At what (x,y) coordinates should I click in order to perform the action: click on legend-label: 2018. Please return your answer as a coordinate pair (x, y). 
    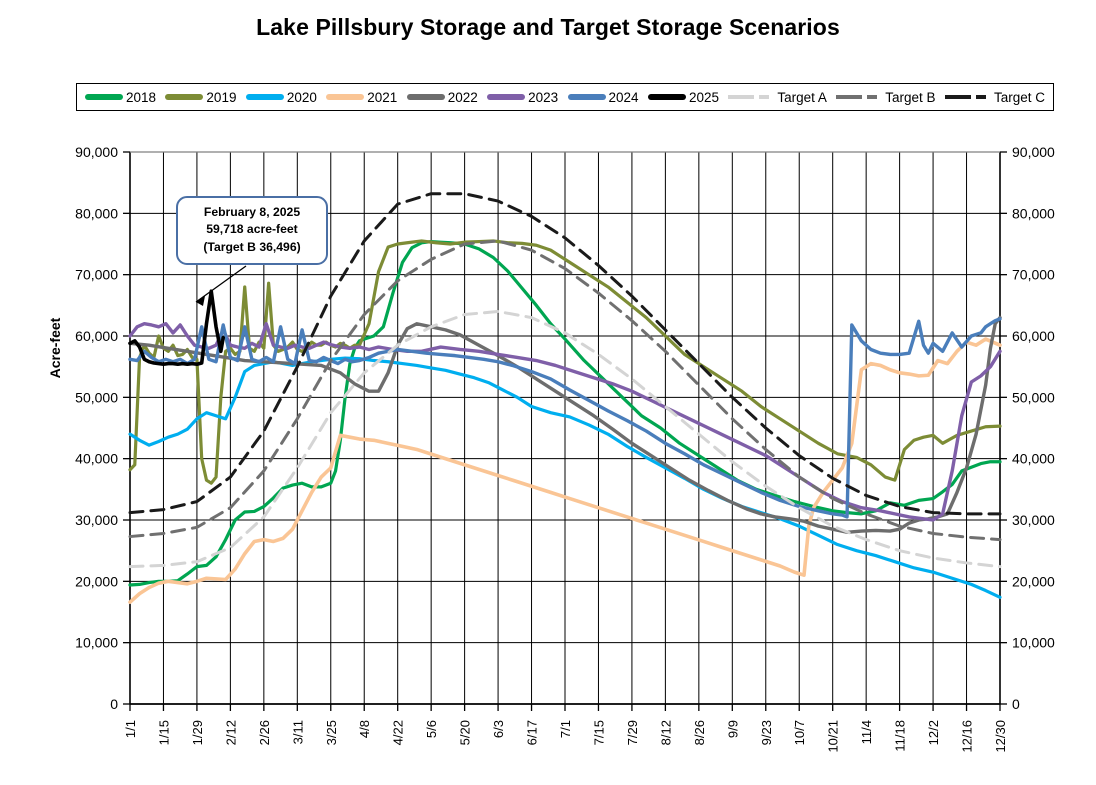
    Looking at the image, I should click on (141, 97).